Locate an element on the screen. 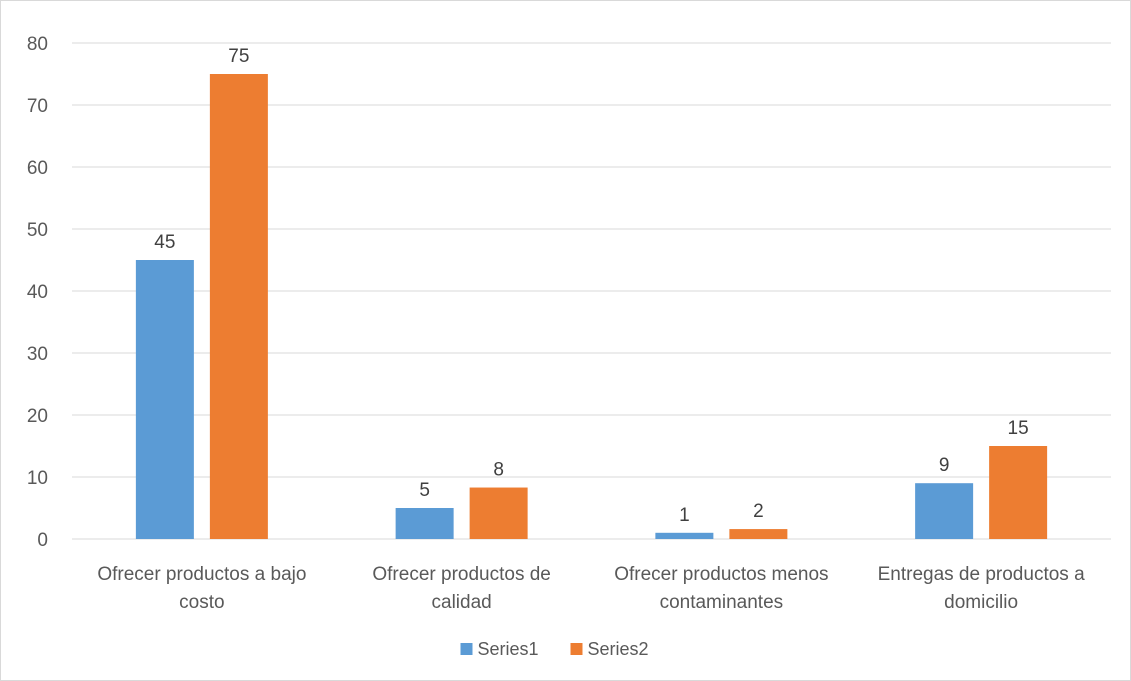 The height and width of the screenshot is (681, 1131). data-label-series2-0: 75 is located at coordinates (238, 56).